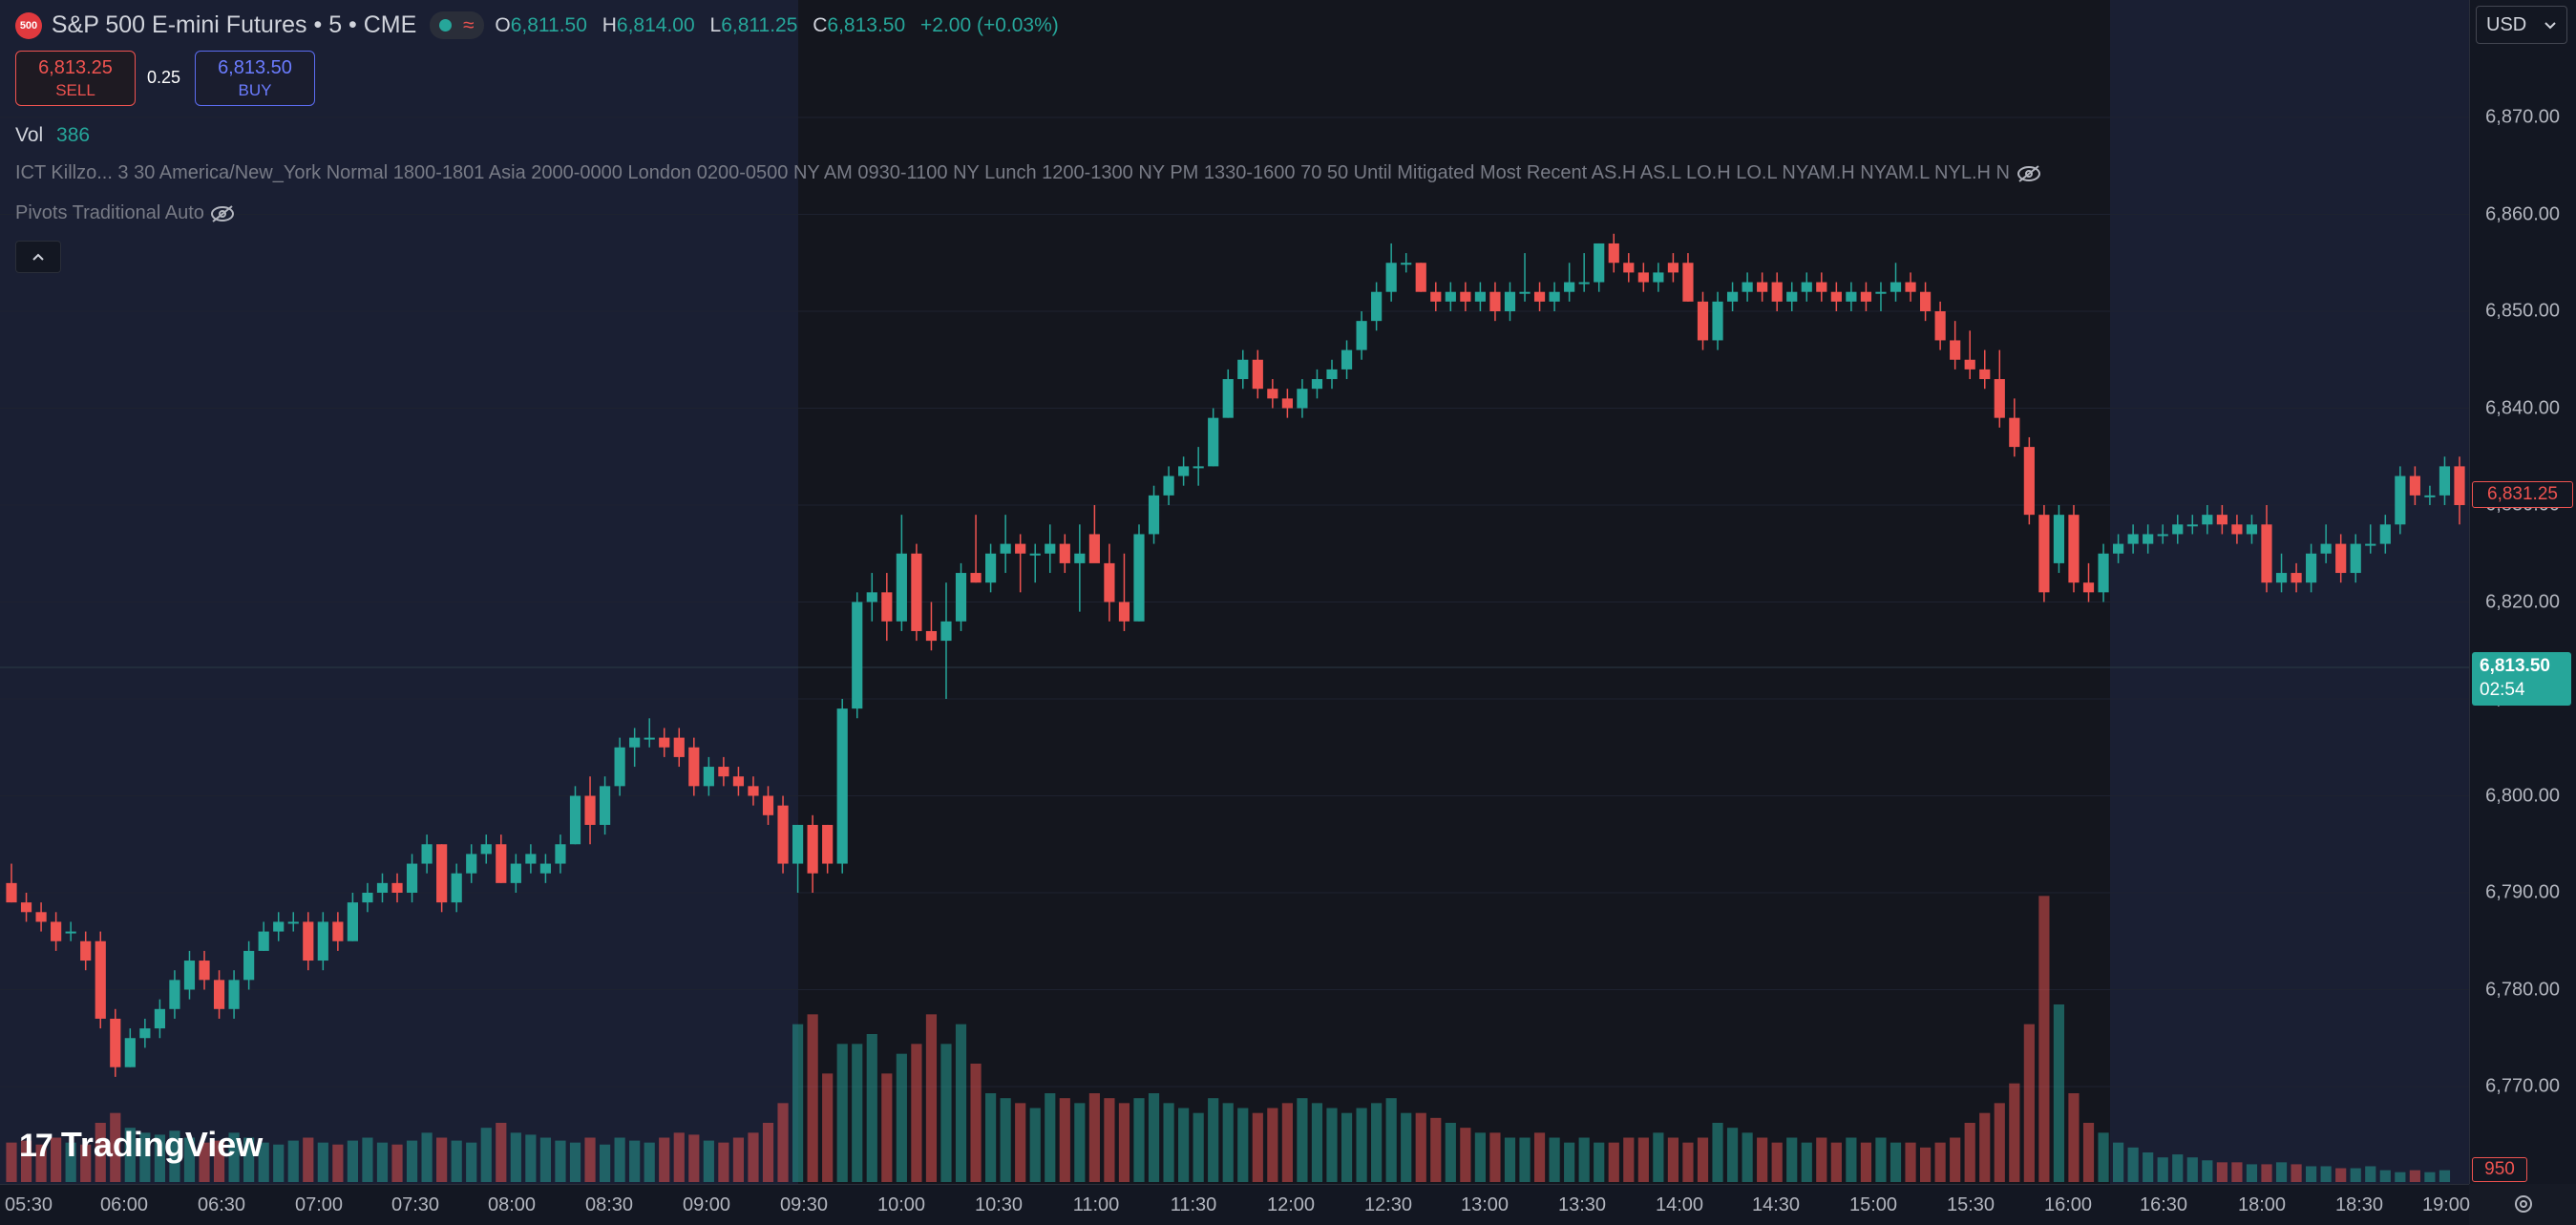  I want to click on chart-settings-button, so click(2525, 1206).